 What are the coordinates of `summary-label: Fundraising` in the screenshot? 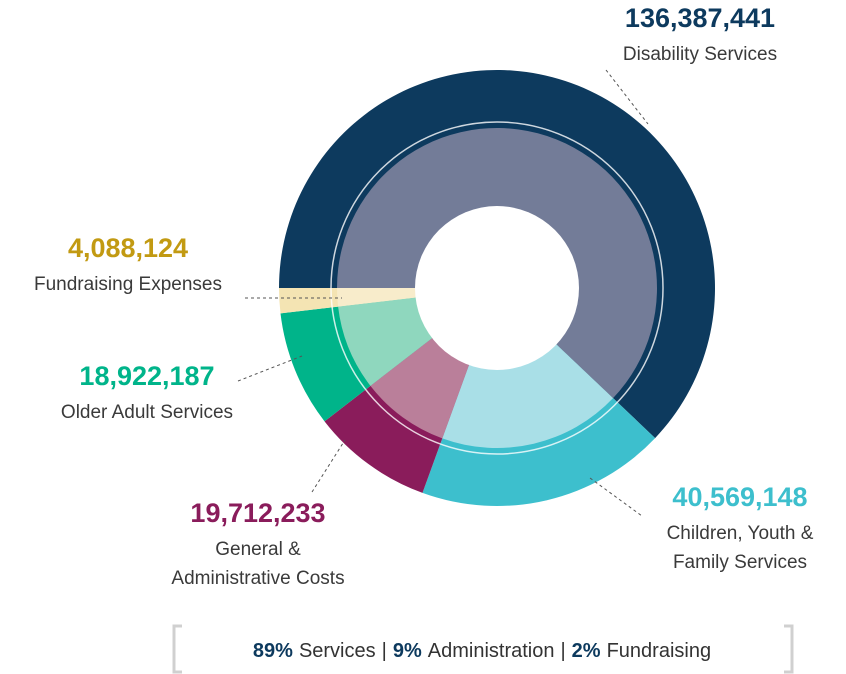 It's located at (659, 651).